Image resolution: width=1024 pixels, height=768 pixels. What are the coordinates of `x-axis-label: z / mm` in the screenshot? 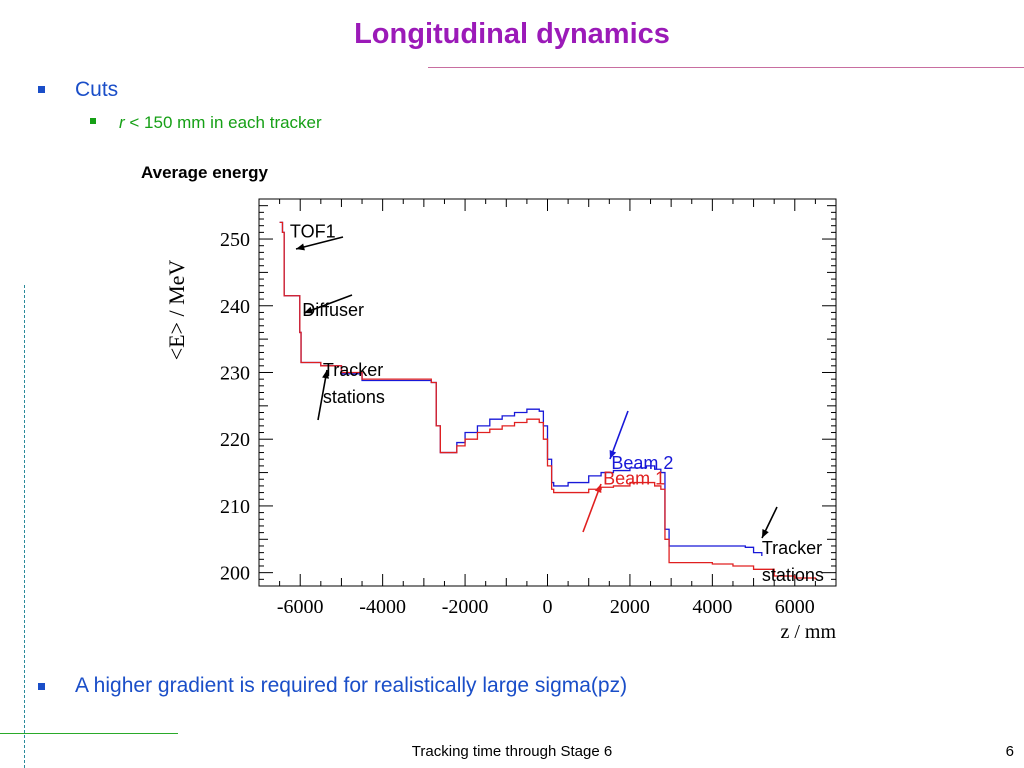 It's located at (808, 632).